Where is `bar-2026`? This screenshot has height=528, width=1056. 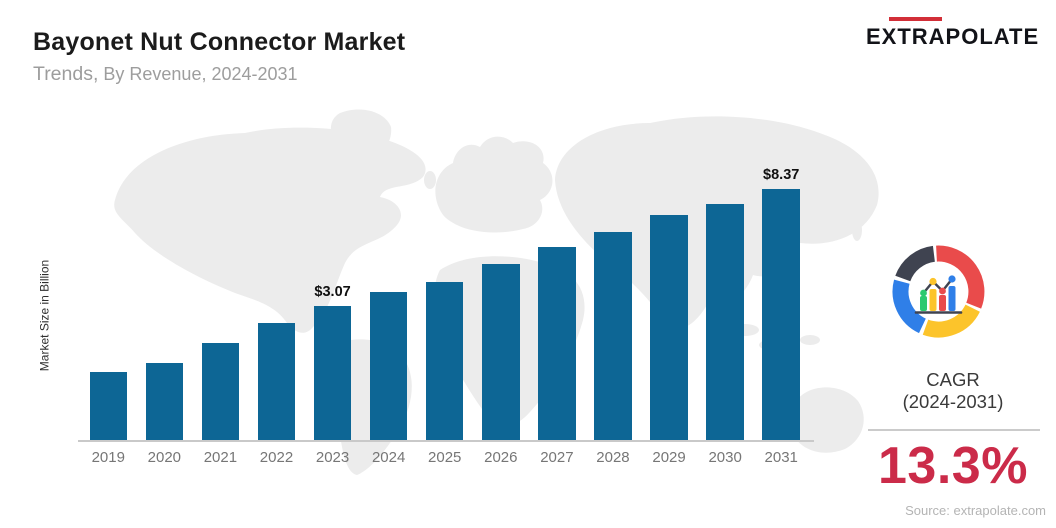
bar-2026 is located at coordinates (501, 352).